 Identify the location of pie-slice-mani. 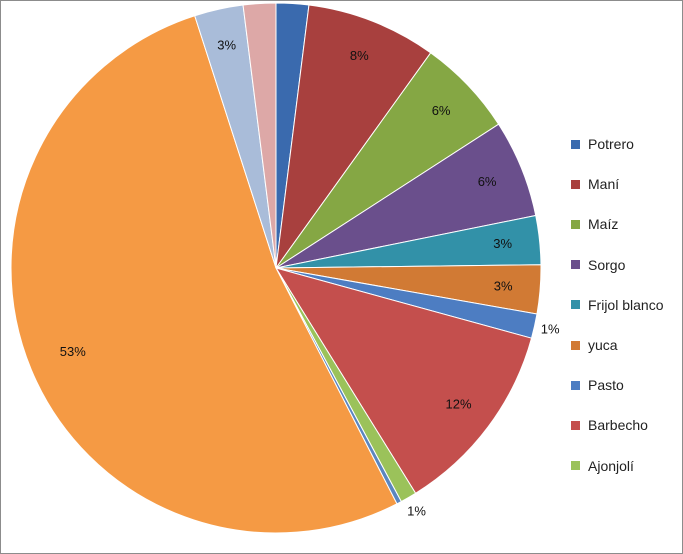
(353, 136).